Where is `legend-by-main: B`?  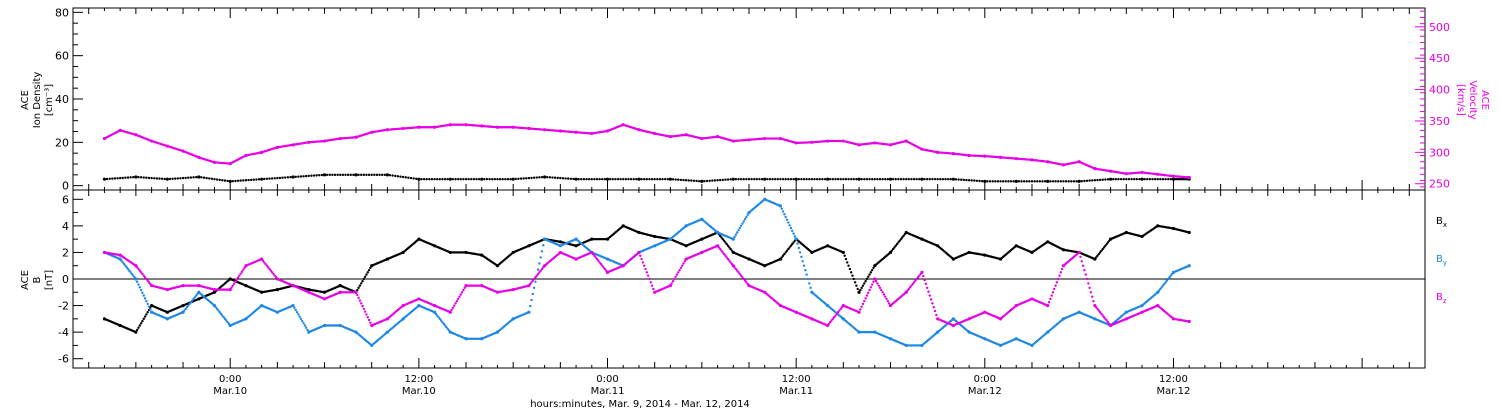
legend-by-main: B is located at coordinates (1439, 259).